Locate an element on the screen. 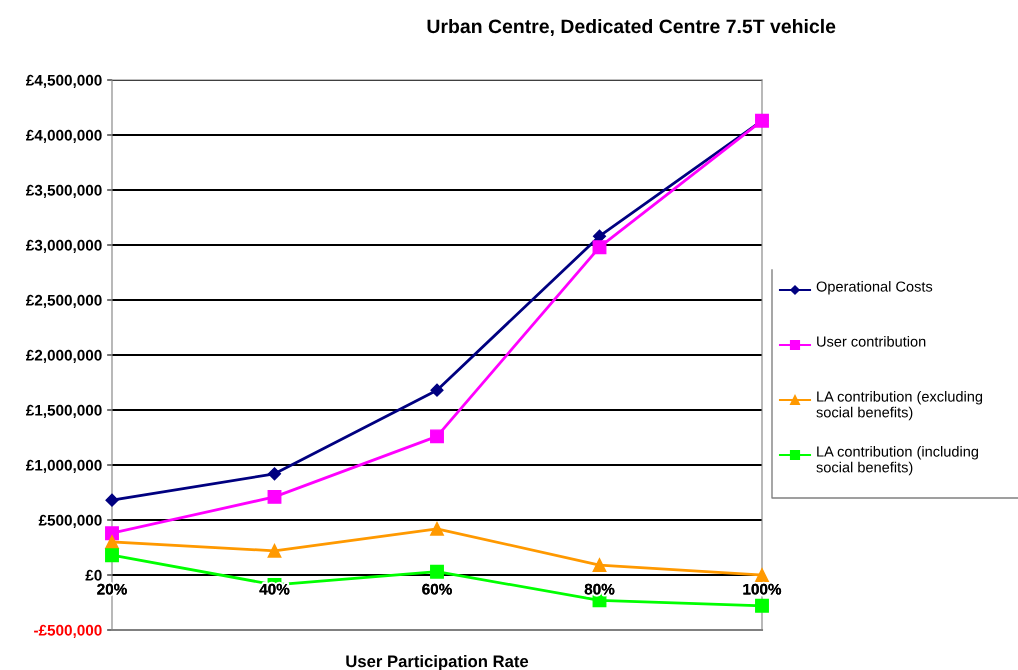 The width and height of the screenshot is (1018, 670). y-tick-label: £500,000 is located at coordinates (70, 521).